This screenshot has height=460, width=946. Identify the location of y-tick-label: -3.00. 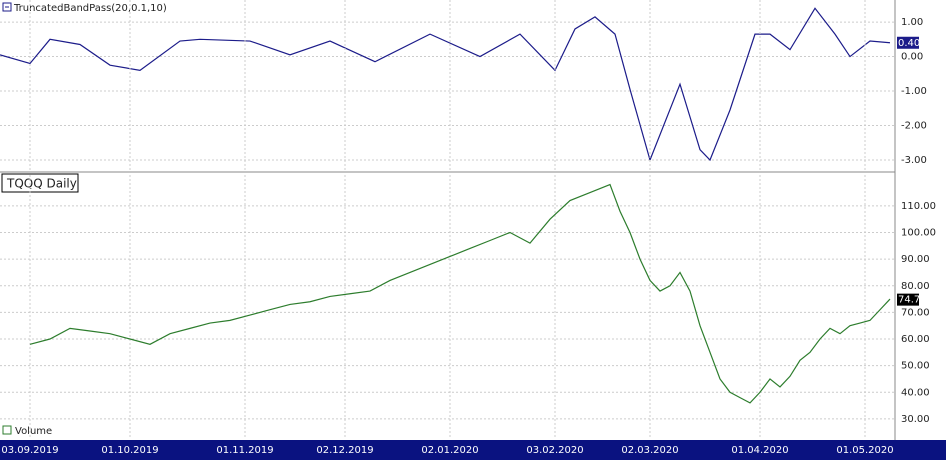
(914, 160).